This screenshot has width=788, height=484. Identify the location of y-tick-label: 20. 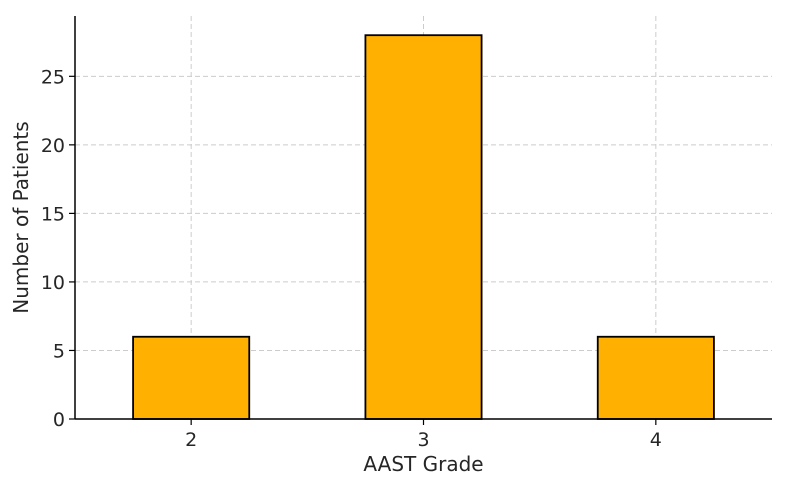
(53, 146).